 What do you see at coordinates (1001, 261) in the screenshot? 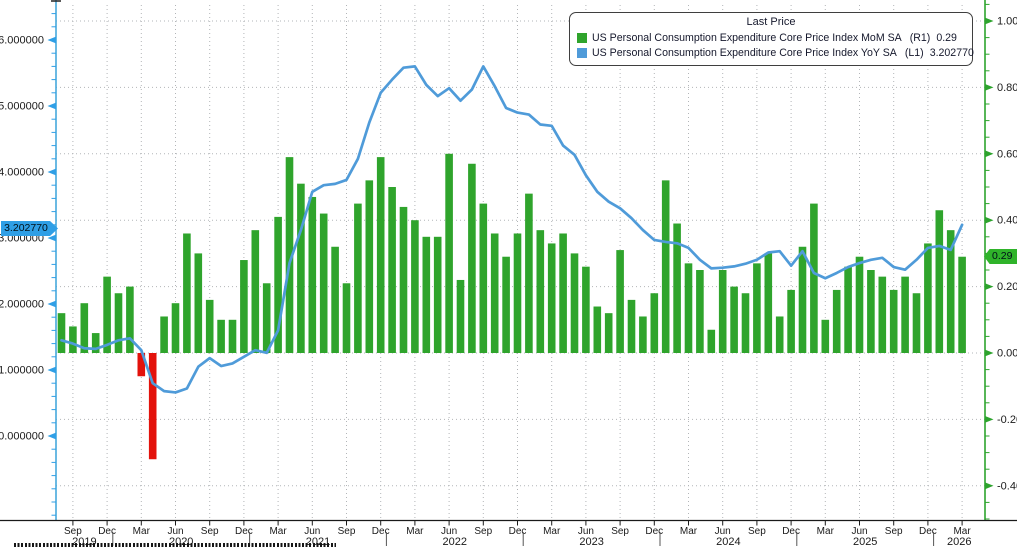
I see `right-axis: 1.00 0.80 0.60 0.40 0.20 0.00 -0.20 -0.40` at bounding box center [1001, 261].